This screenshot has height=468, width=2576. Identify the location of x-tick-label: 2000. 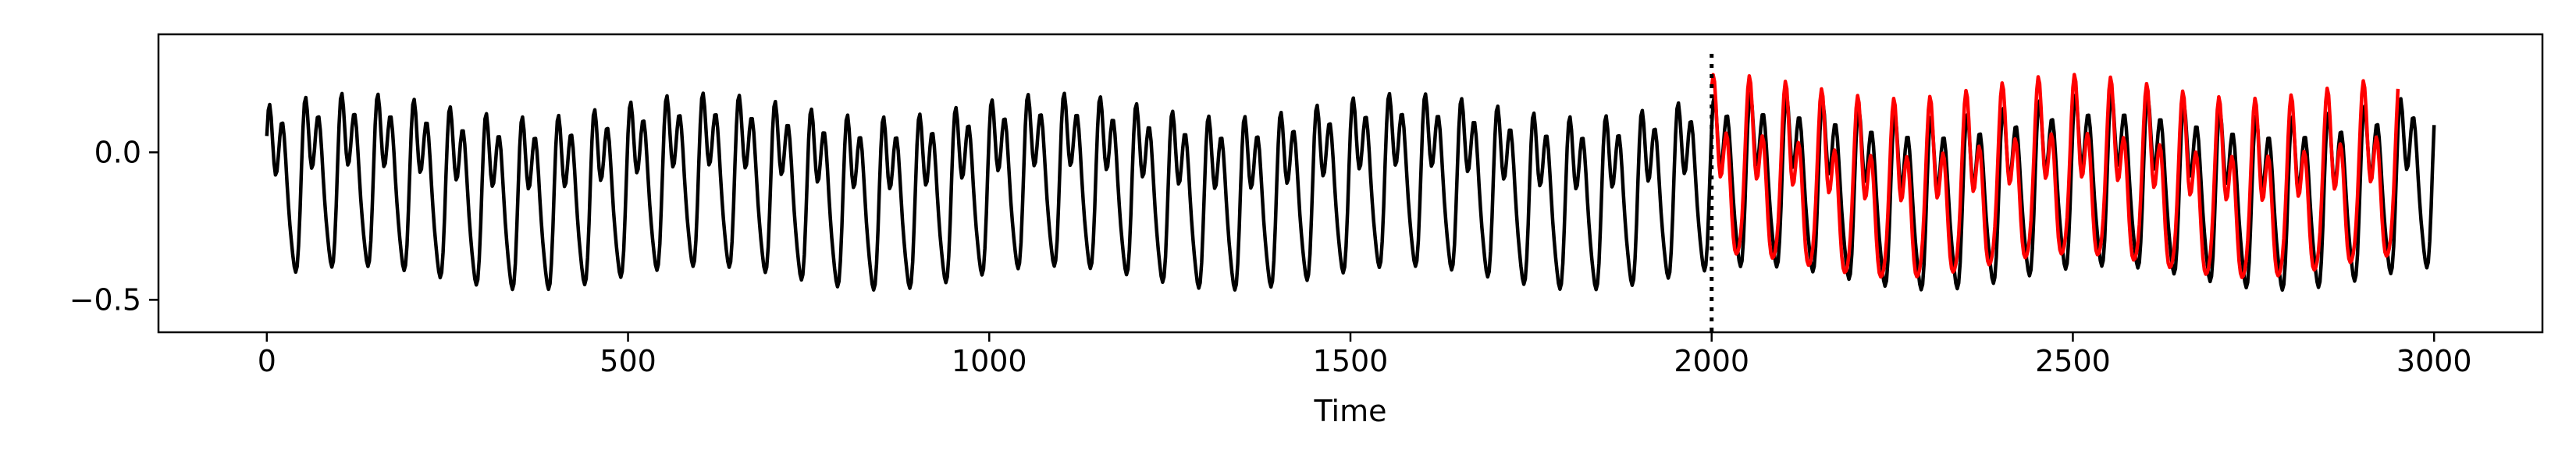
(1711, 361).